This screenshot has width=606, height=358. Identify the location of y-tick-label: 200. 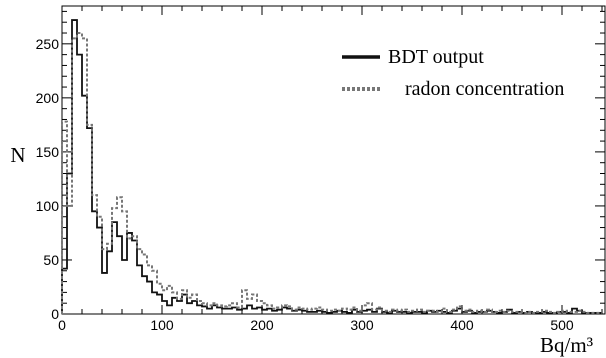
(48, 98).